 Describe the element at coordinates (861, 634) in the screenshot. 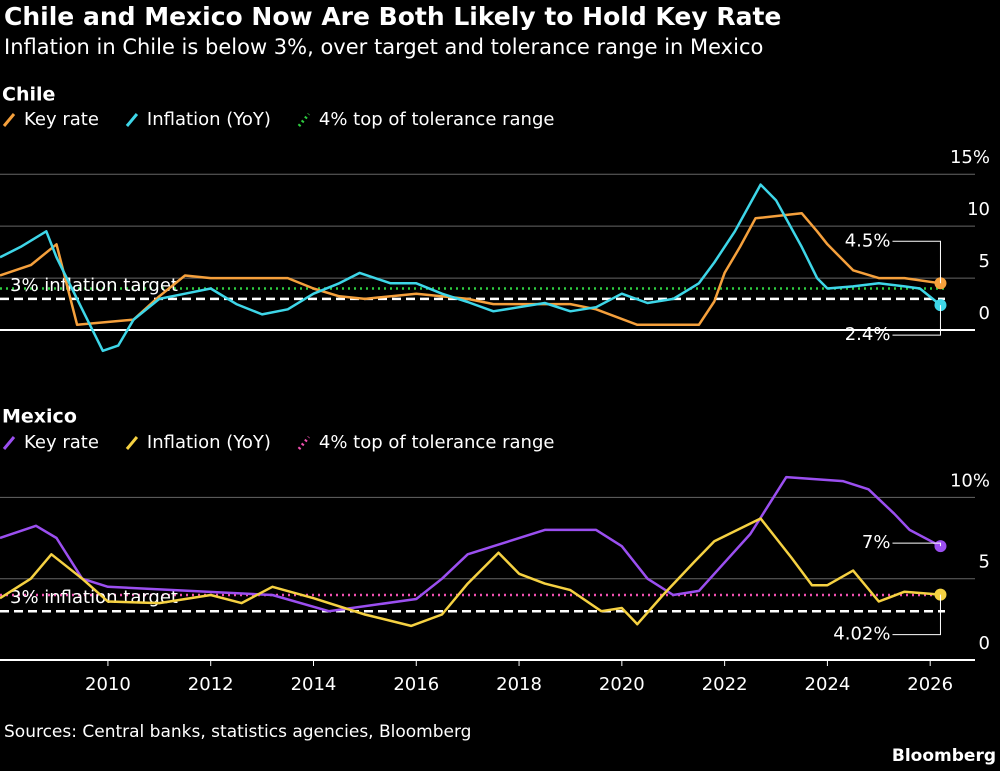

I see `end-label: 4.02%` at that location.